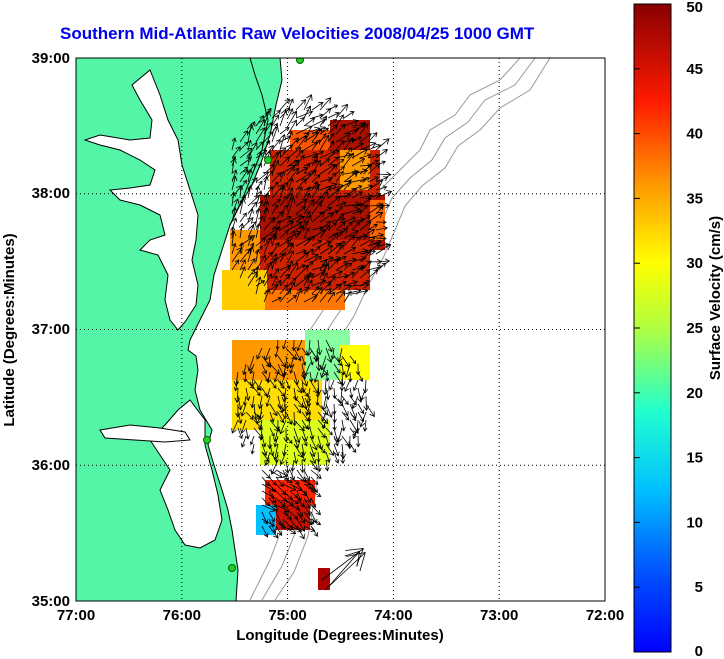 The height and width of the screenshot is (659, 724). I want to click on colorbar-tick-label: 30, so click(694, 263).